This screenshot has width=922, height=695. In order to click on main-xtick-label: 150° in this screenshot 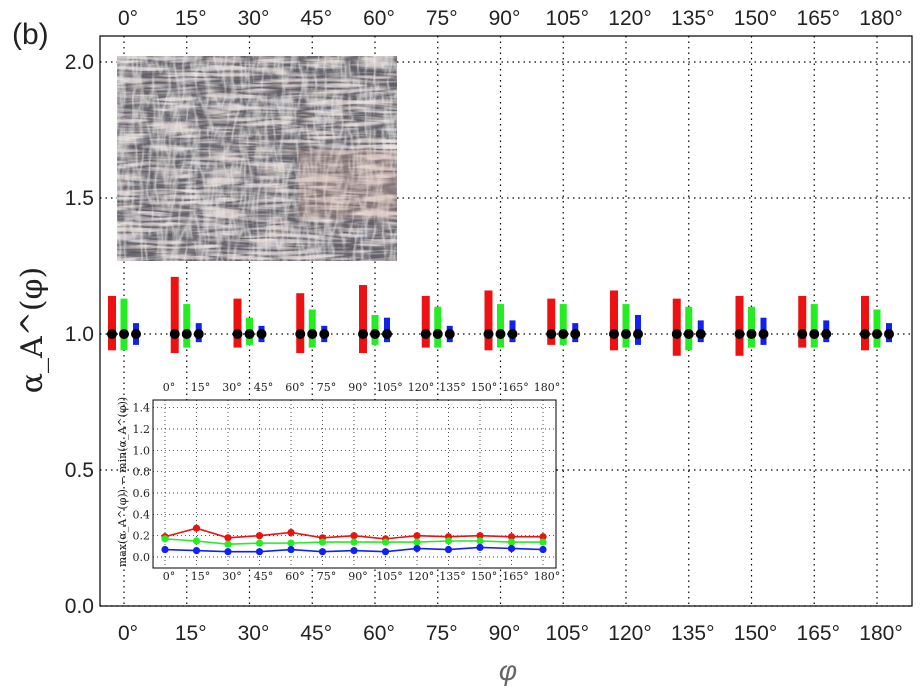, I will do `click(755, 633)`.